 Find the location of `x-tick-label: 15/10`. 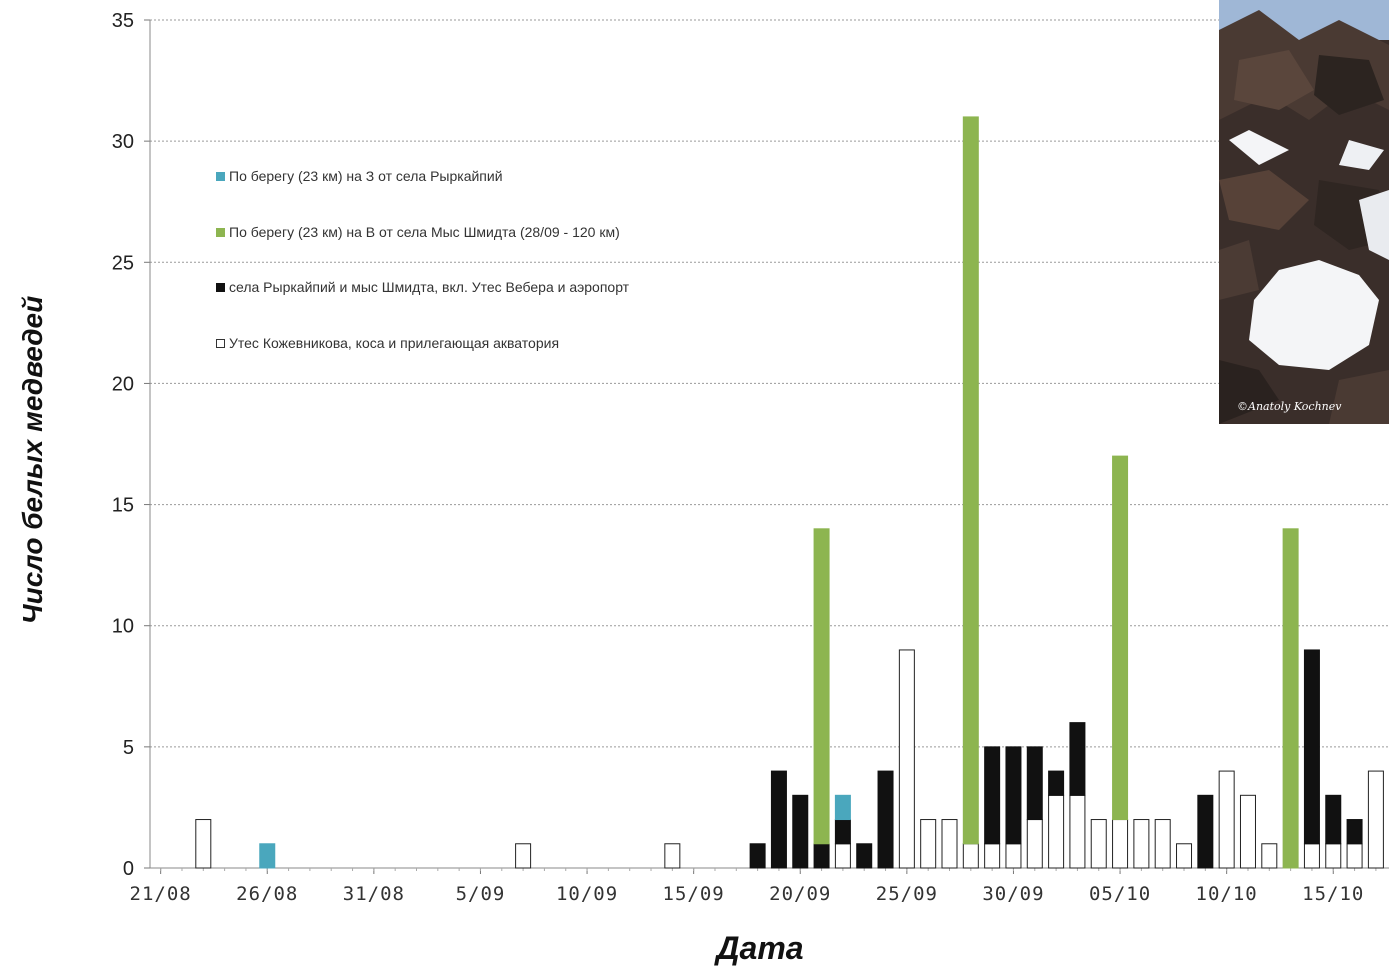

x-tick-label: 15/10 is located at coordinates (1333, 894).